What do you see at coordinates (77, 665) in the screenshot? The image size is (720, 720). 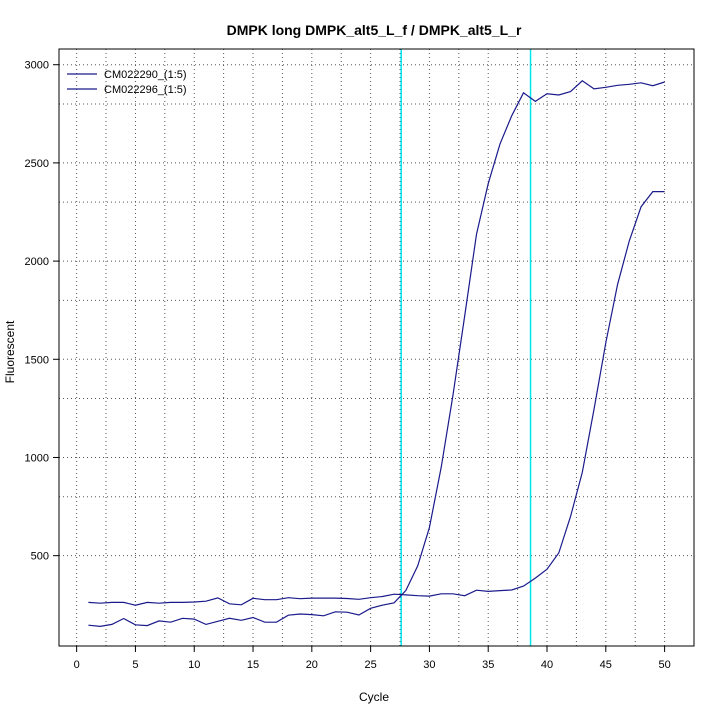 I see `x-tick-label: 0` at bounding box center [77, 665].